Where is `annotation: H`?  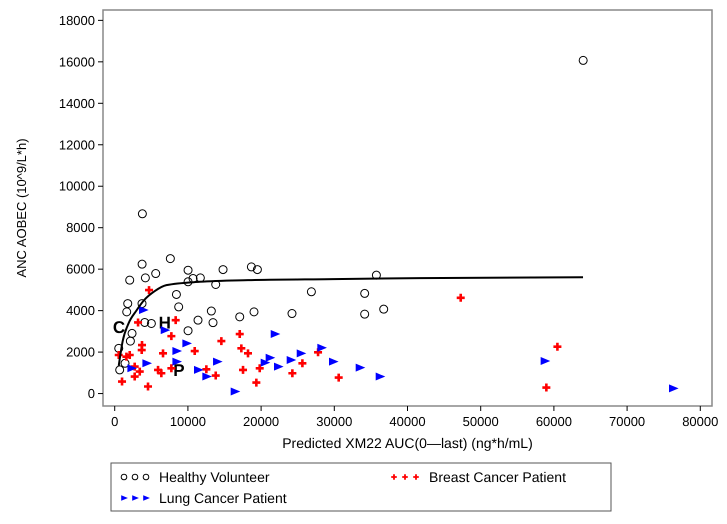
annotation: H is located at coordinates (164, 322).